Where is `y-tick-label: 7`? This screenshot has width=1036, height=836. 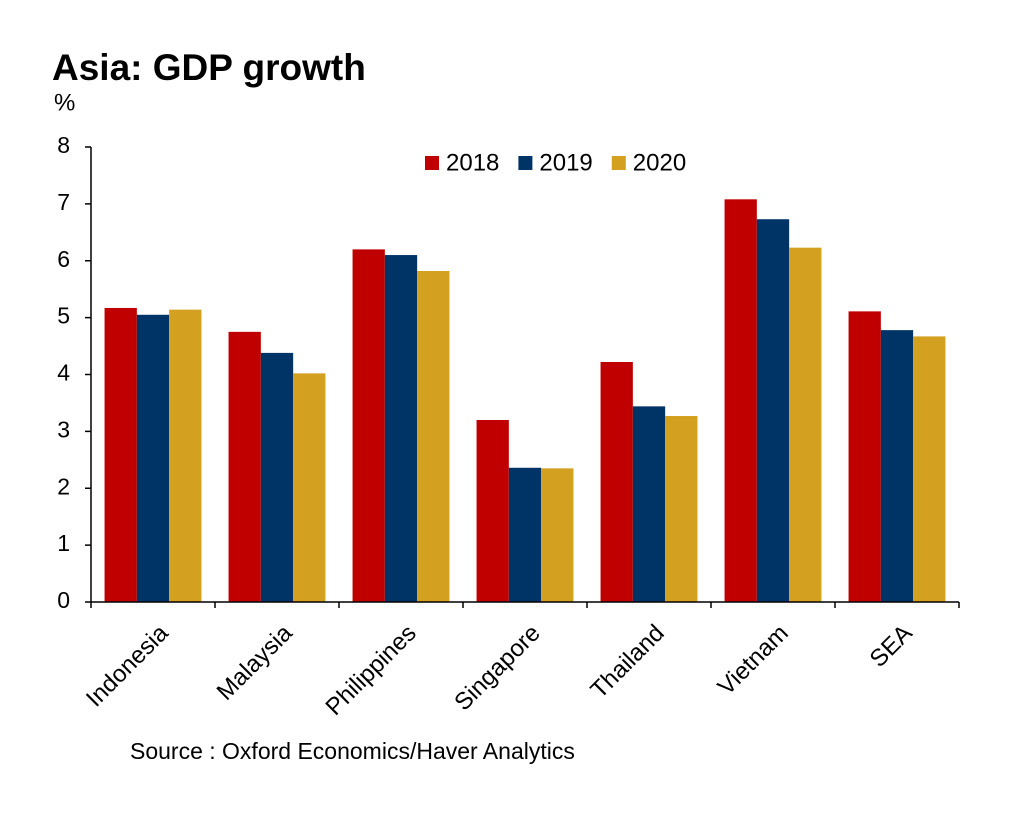
y-tick-label: 7 is located at coordinates (63, 202).